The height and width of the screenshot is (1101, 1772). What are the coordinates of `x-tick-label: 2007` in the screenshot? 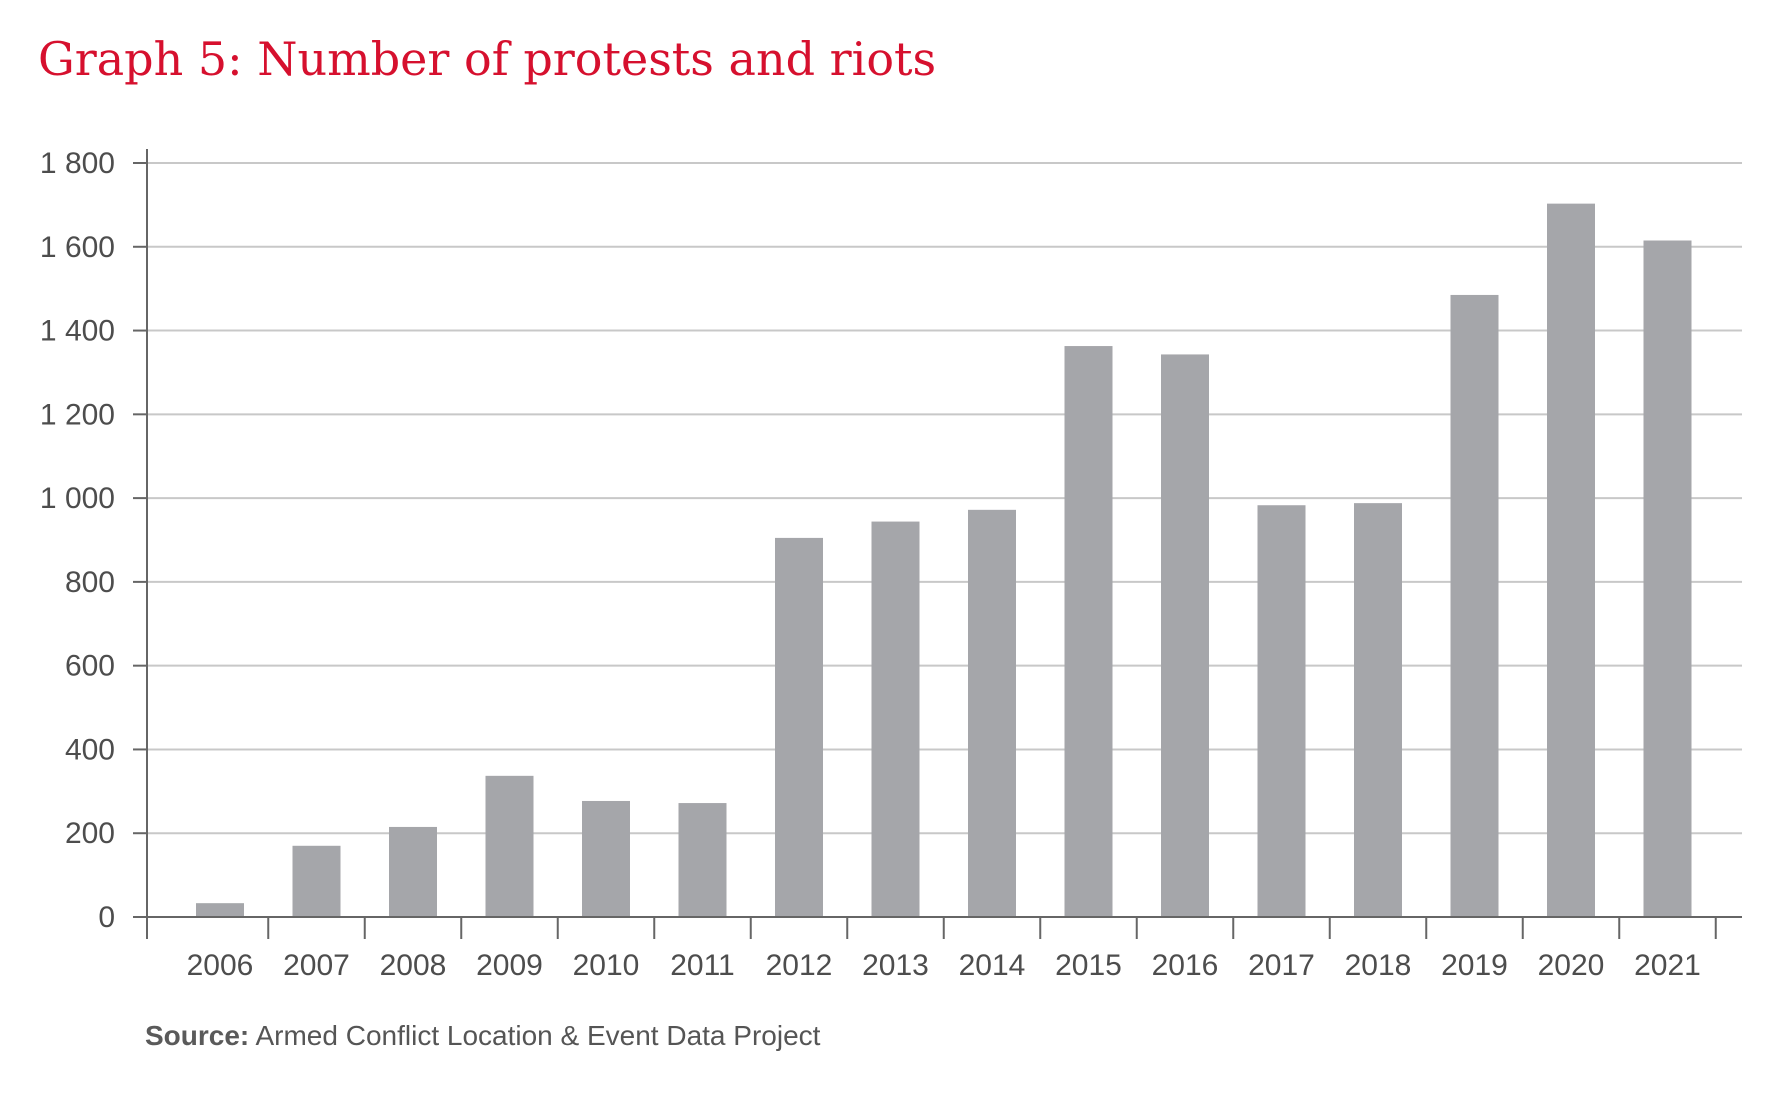 It's located at (316, 965).